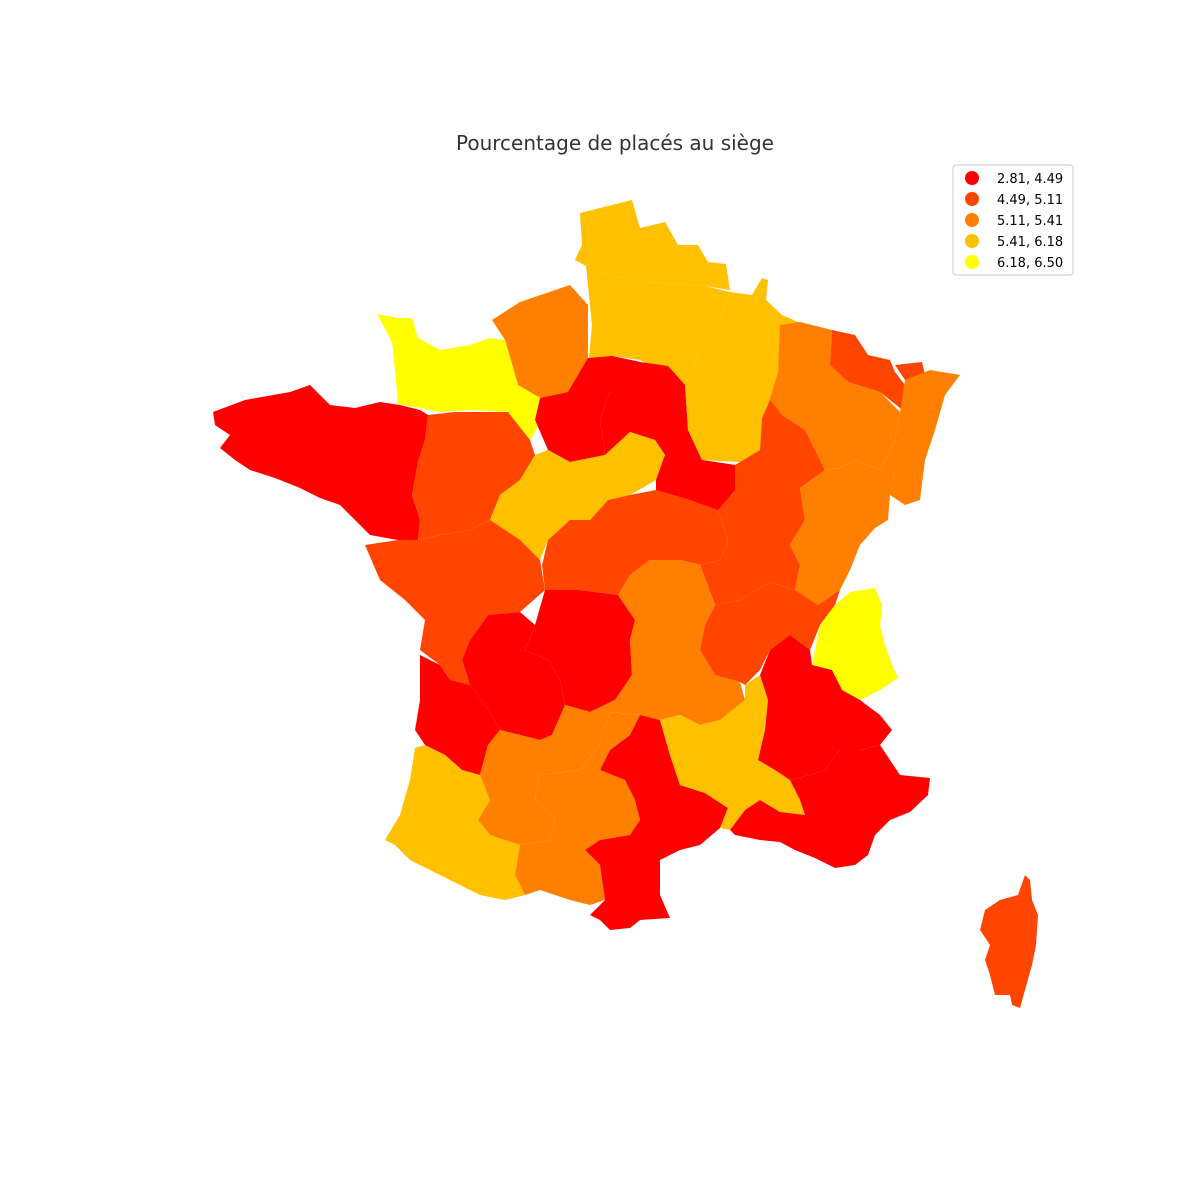  I want to click on region-loiret-centre, so click(577, 496).